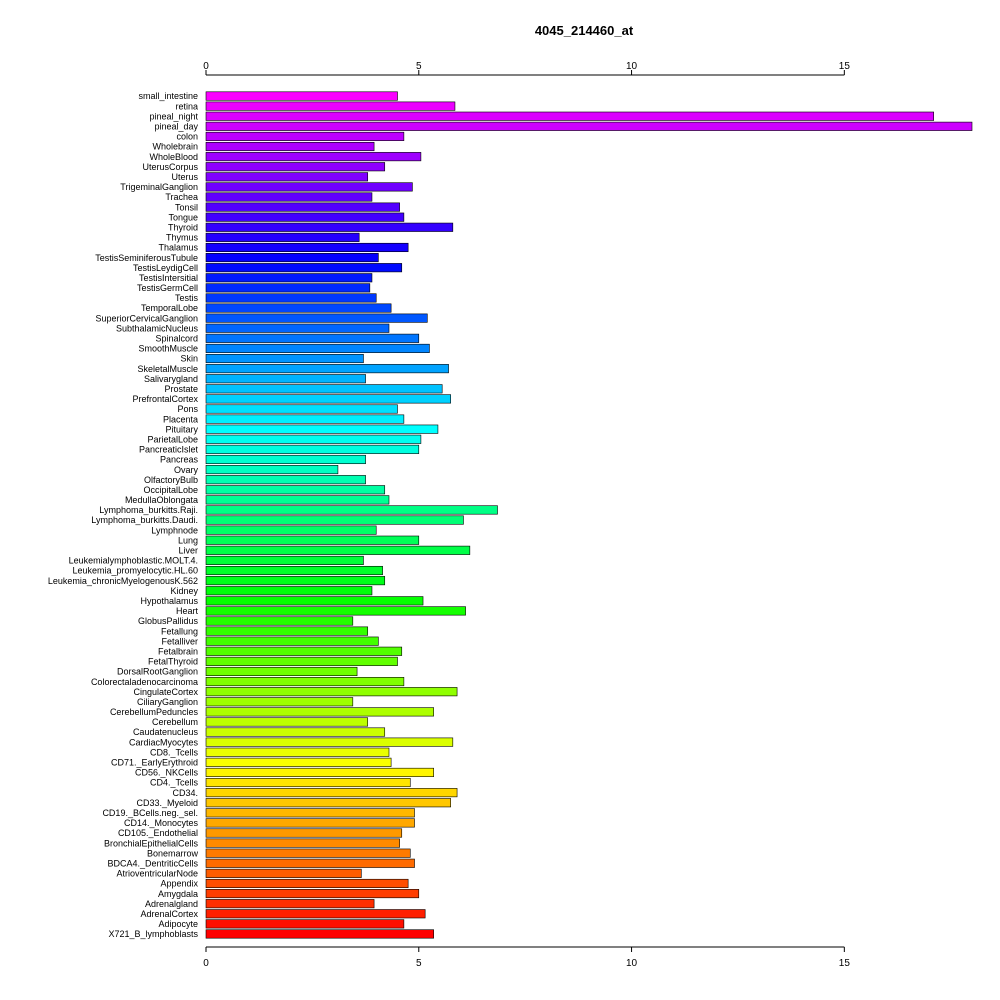 The image size is (1000, 1000). What do you see at coordinates (167, 702) in the screenshot?
I see `category-label: CiliaryGanglion` at bounding box center [167, 702].